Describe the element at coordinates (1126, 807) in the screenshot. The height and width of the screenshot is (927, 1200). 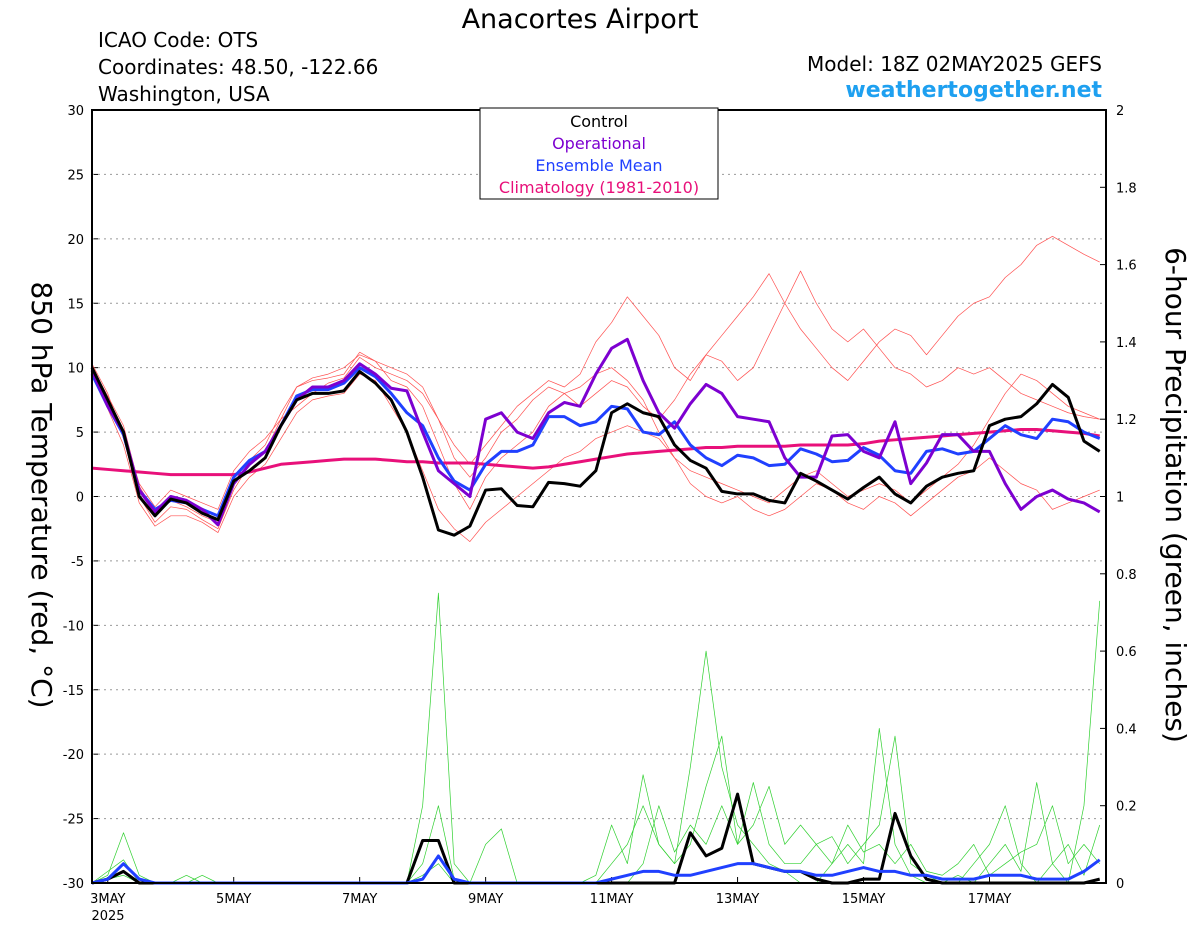
I see `y2-tick-label: 0.2` at that location.